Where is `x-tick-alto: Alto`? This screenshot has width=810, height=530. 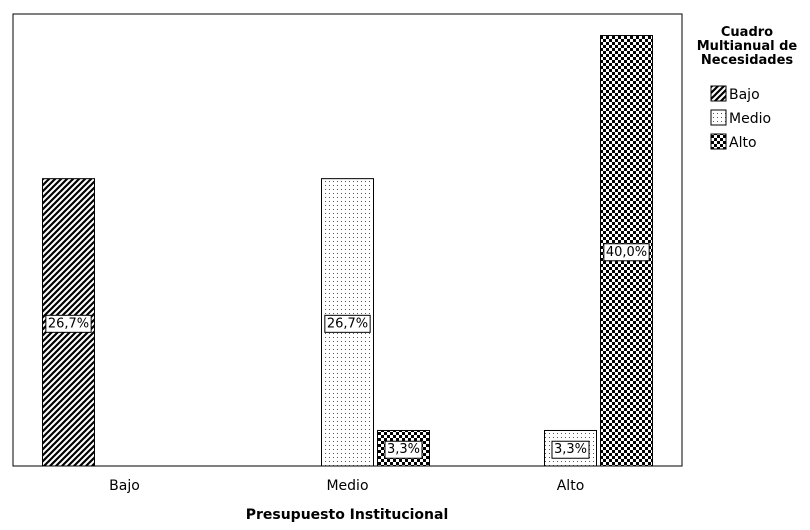
x-tick-alto: Alto is located at coordinates (571, 486).